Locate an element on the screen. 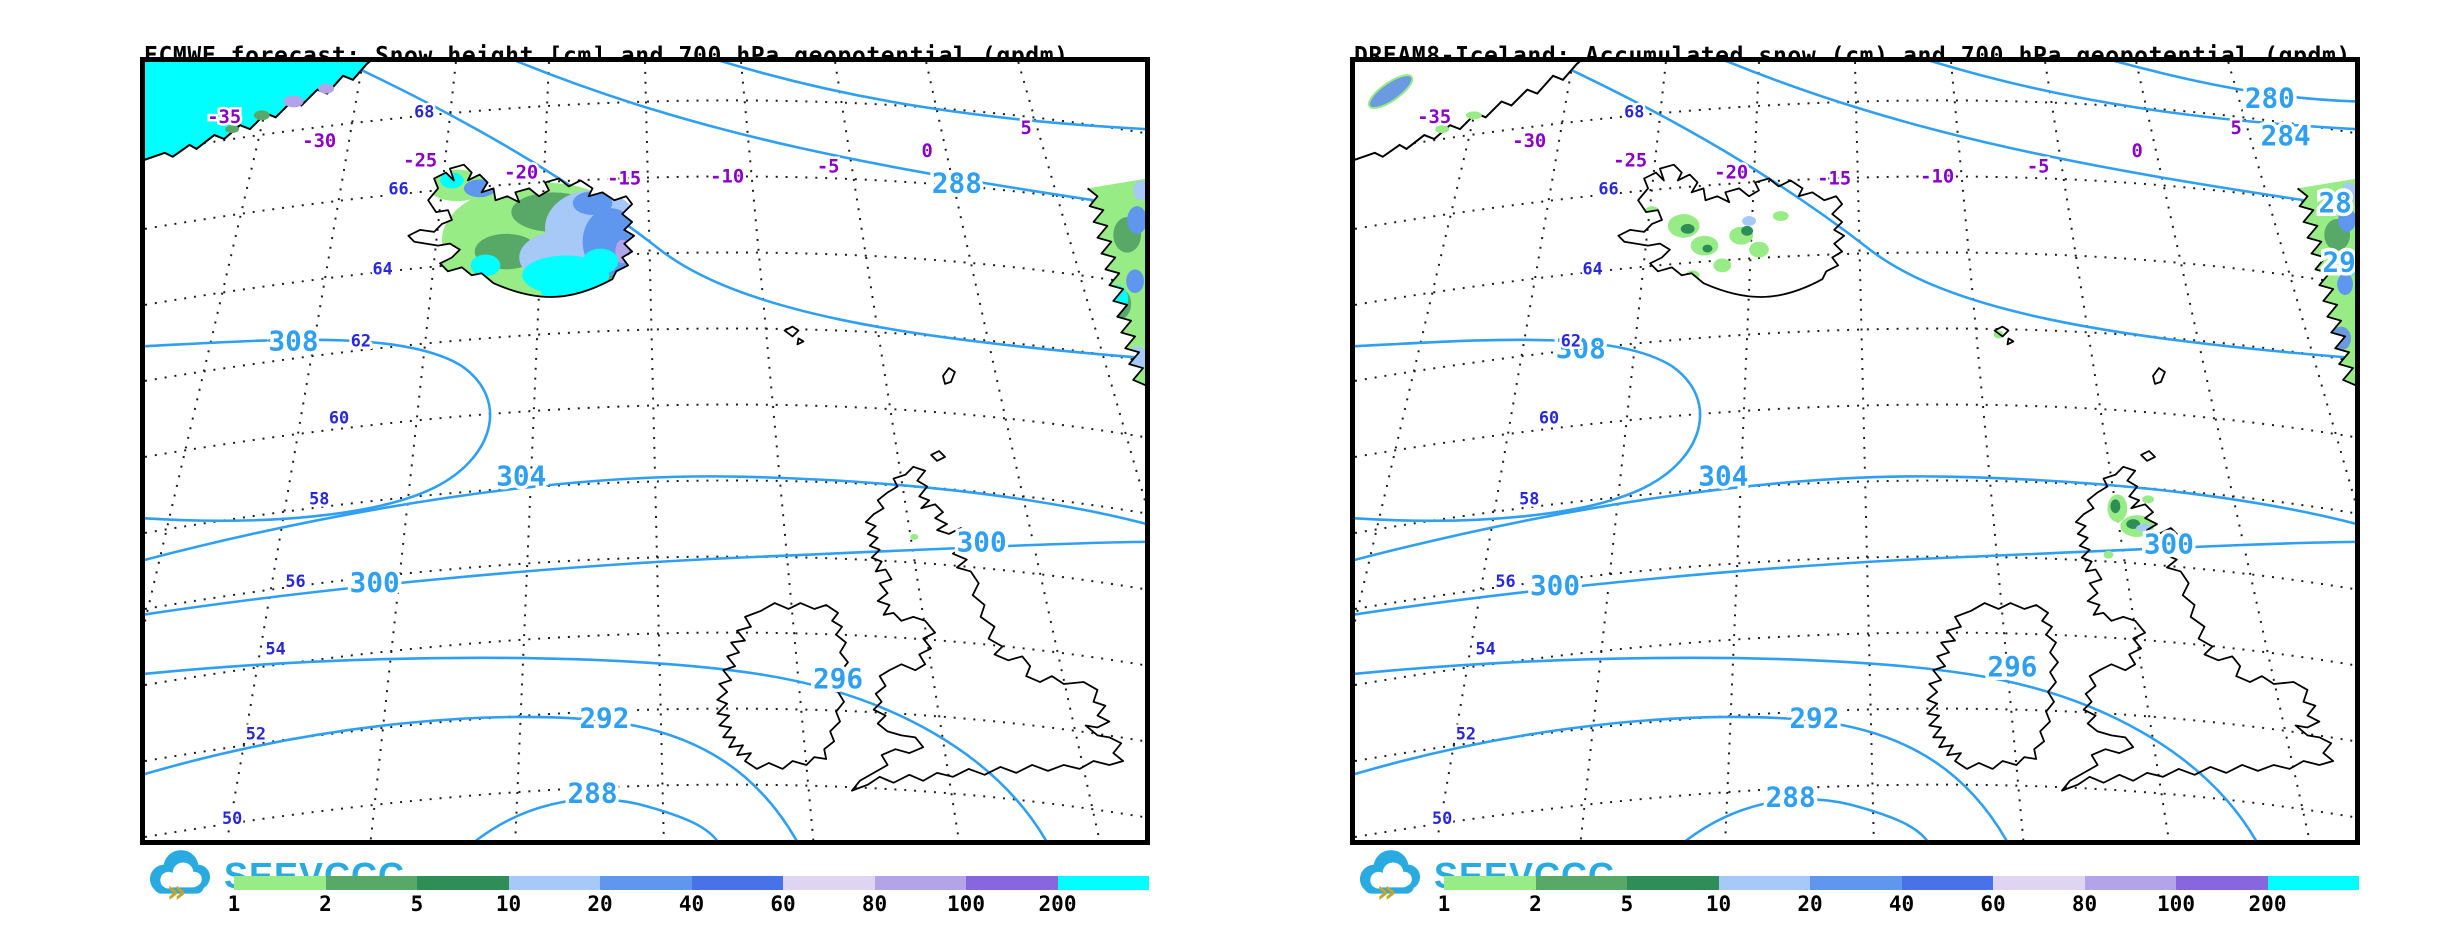 The width and height of the screenshot is (2454, 925). latitude-label: 58 is located at coordinates (319, 498).